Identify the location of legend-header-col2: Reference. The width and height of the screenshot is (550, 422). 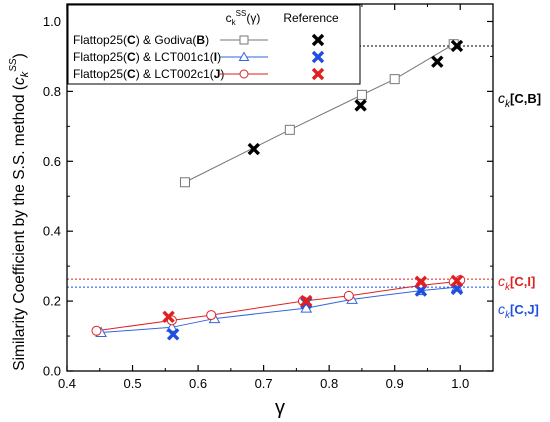
(311, 18).